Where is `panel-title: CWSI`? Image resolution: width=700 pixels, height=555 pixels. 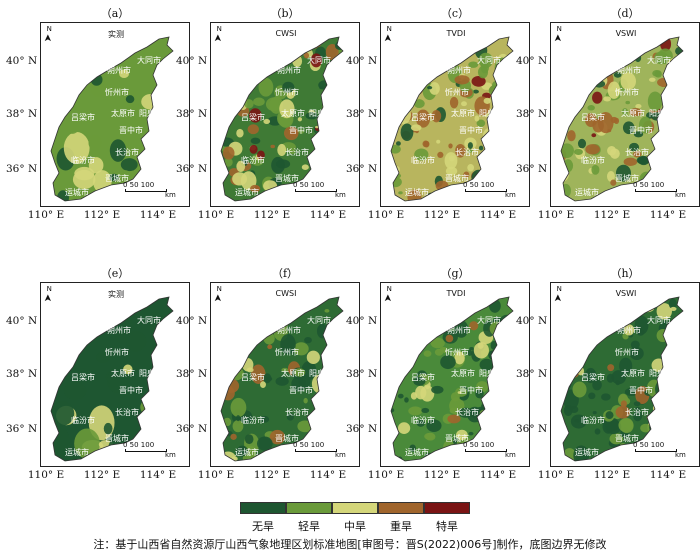
panel-title: CWSI is located at coordinates (286, 293).